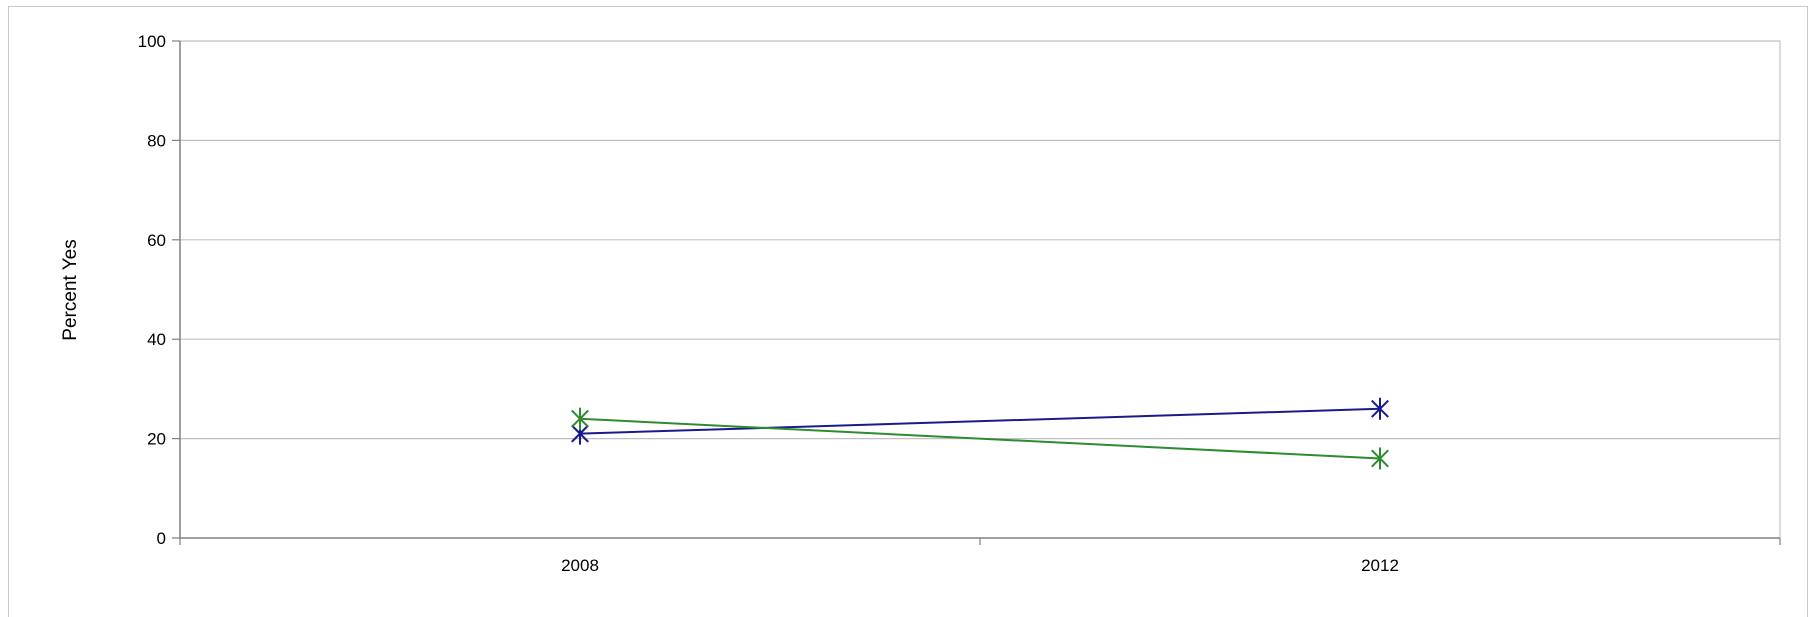 The height and width of the screenshot is (617, 1812). What do you see at coordinates (1380, 565) in the screenshot?
I see `x-tick-label: 2012` at bounding box center [1380, 565].